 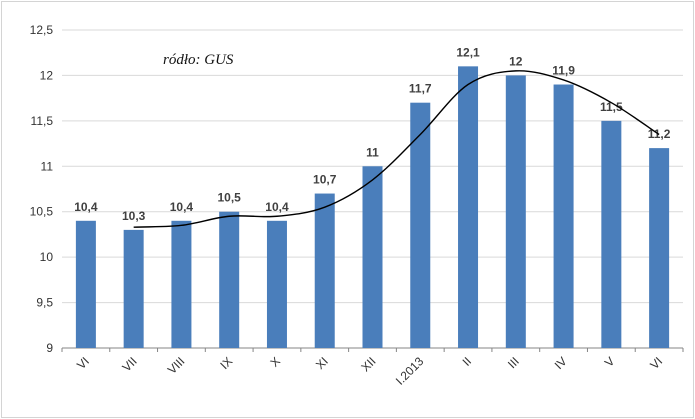 What do you see at coordinates (44, 303) in the screenshot?
I see `y-tick-label: 9,5` at bounding box center [44, 303].